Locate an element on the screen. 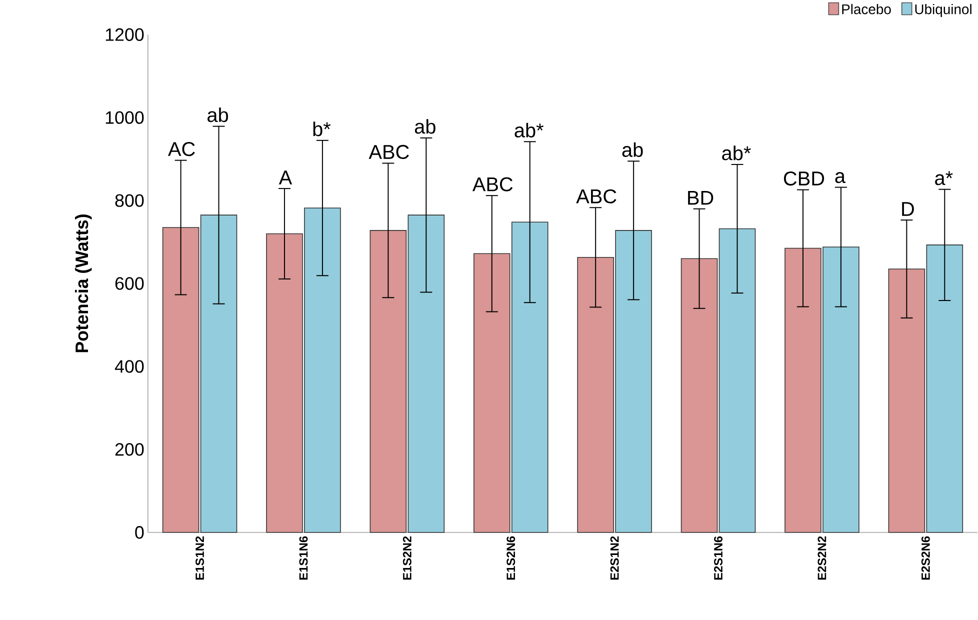 The image size is (978, 620). y-tick-label: 800 is located at coordinates (129, 200).